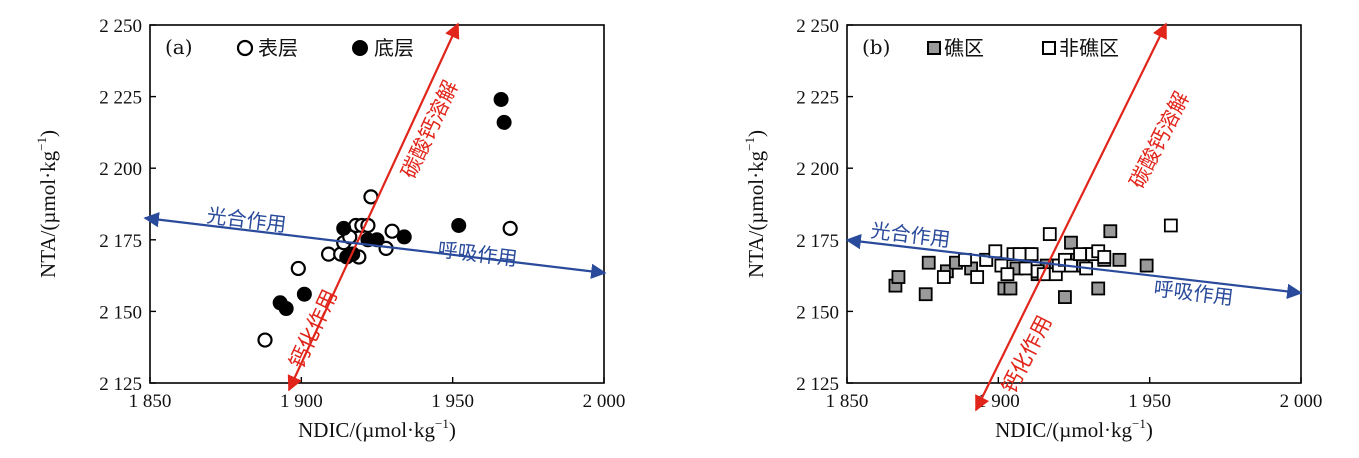  Describe the element at coordinates (964, 48) in the screenshot. I see `legend-label-reef: 礁区` at that location.